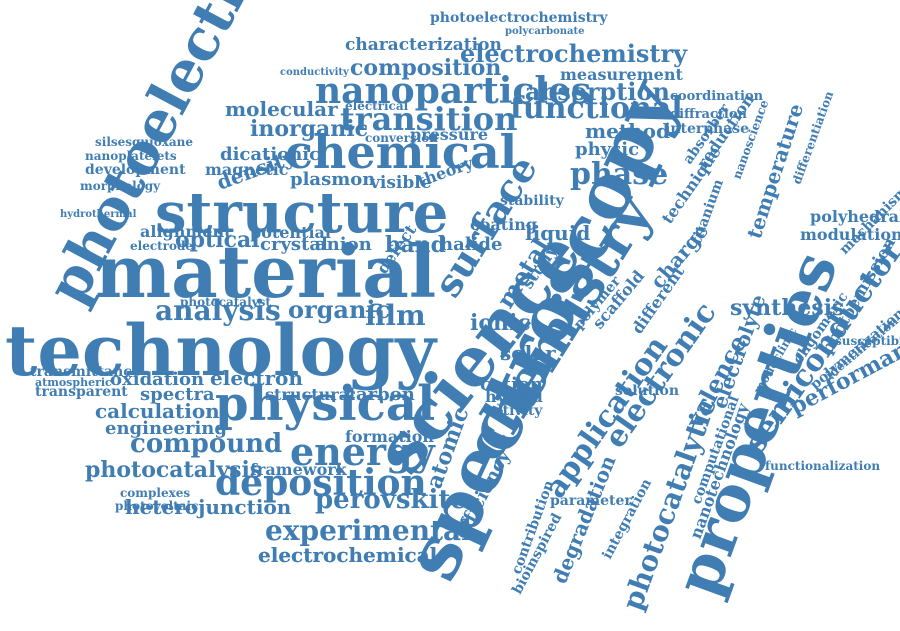  I want to click on word-development: development, so click(135, 170).